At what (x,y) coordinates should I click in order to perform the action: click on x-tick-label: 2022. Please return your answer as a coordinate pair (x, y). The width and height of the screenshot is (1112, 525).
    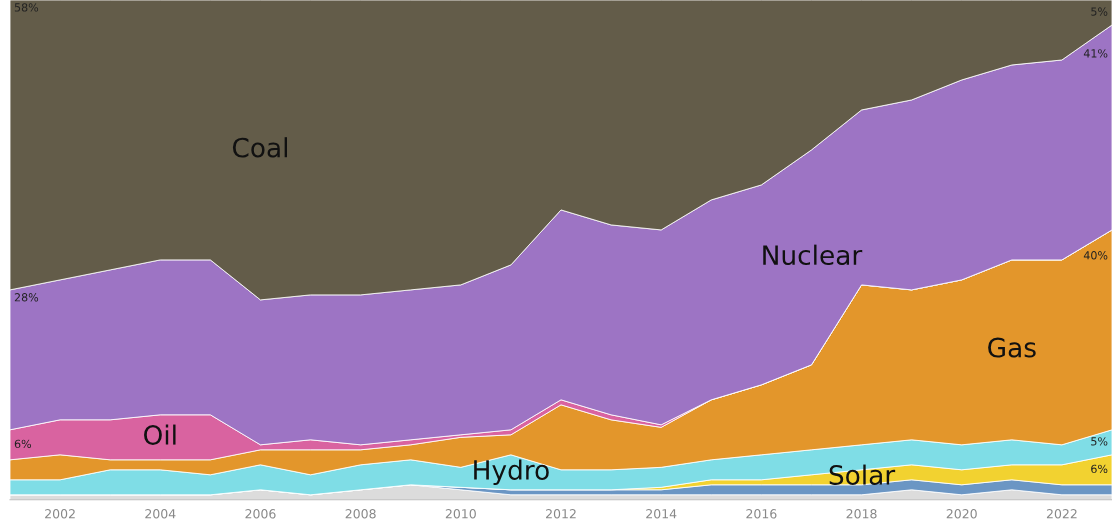
    Looking at the image, I should click on (1061, 514).